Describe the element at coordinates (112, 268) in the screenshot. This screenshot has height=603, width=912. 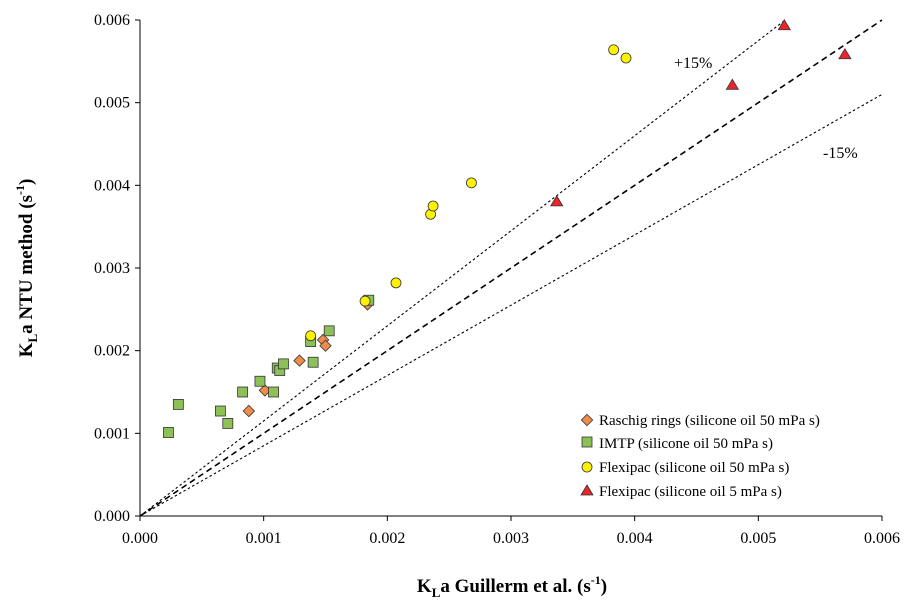
I see `y-tick-label-3: 0.003` at that location.